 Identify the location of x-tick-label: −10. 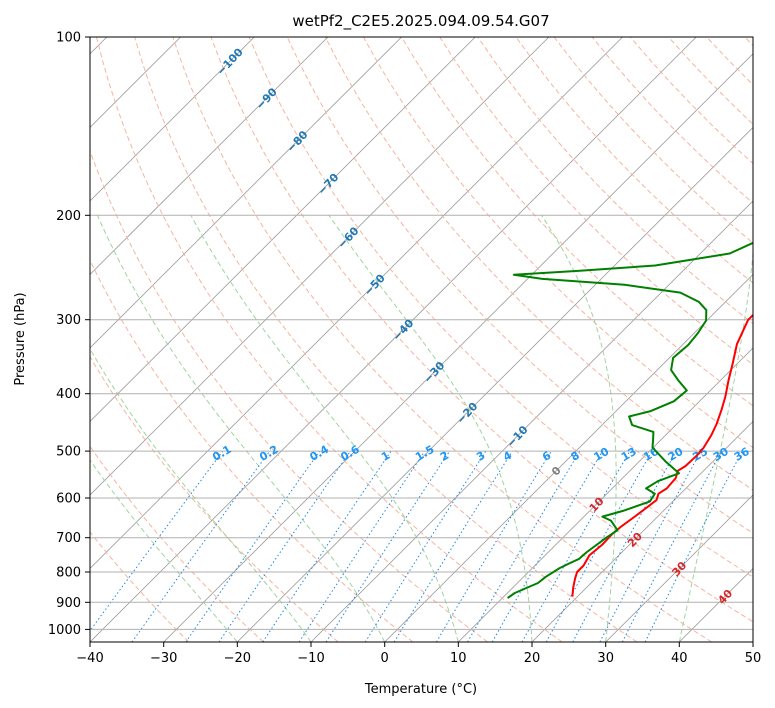
(310, 658).